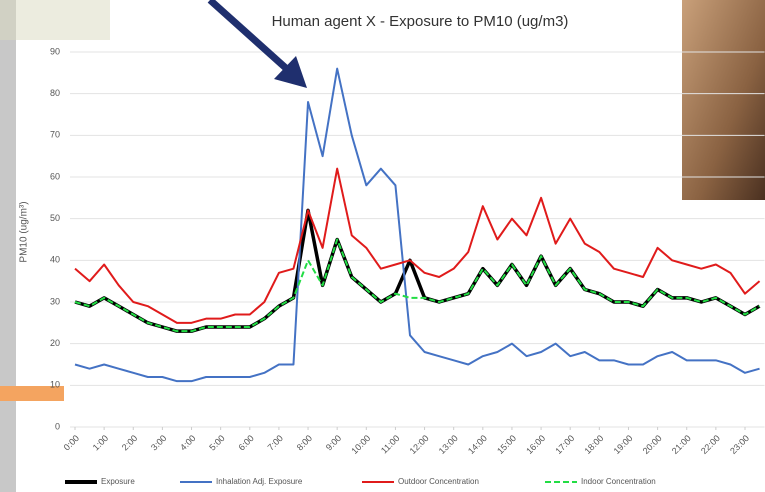 The width and height of the screenshot is (765, 492). Describe the element at coordinates (259, 481) in the screenshot. I see `legend-label: Inhalation Adj. Exposure` at that location.